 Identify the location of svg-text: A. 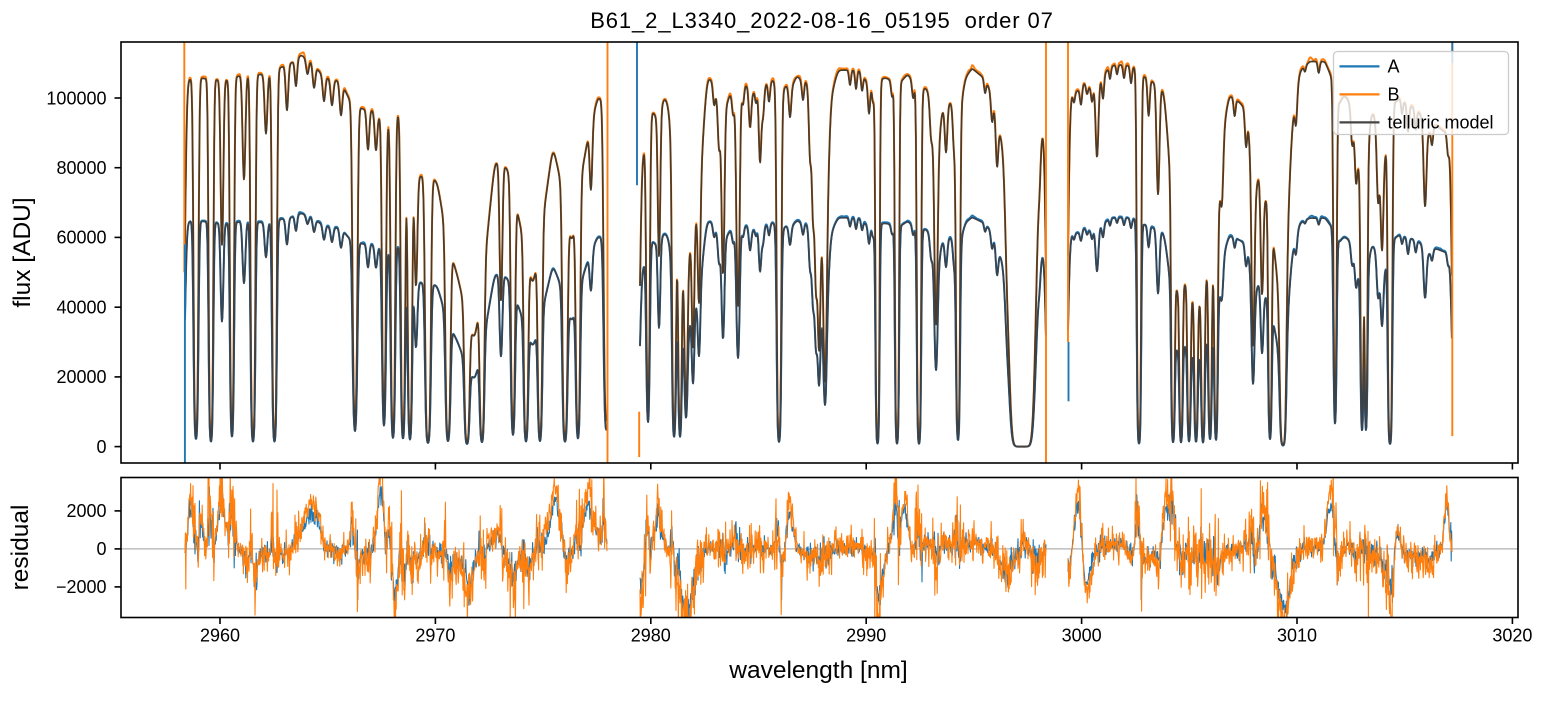
(1394, 67).